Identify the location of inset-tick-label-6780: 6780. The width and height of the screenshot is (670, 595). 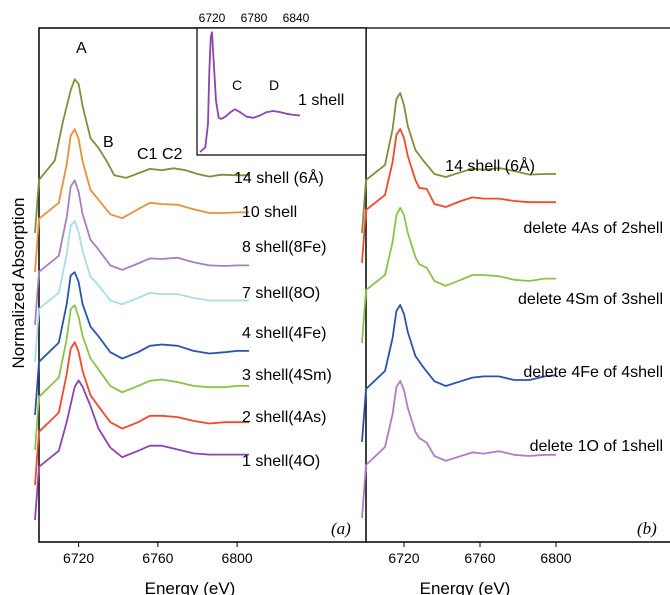
(254, 18).